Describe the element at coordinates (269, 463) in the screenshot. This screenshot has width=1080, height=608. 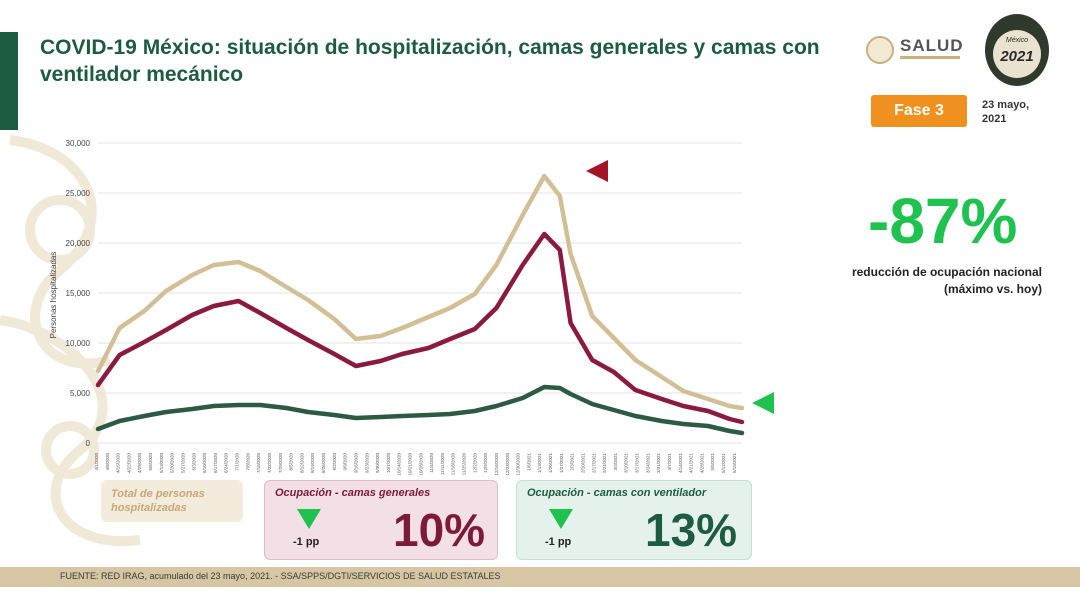
I see `x-tick-label: 7/22/2020` at that location.